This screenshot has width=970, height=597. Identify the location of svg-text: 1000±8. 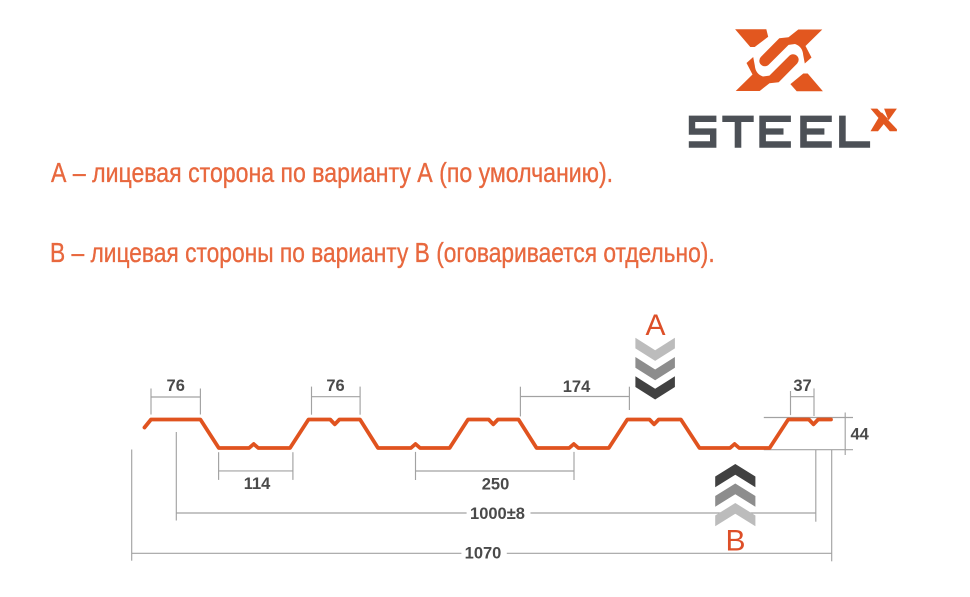
(497, 514).